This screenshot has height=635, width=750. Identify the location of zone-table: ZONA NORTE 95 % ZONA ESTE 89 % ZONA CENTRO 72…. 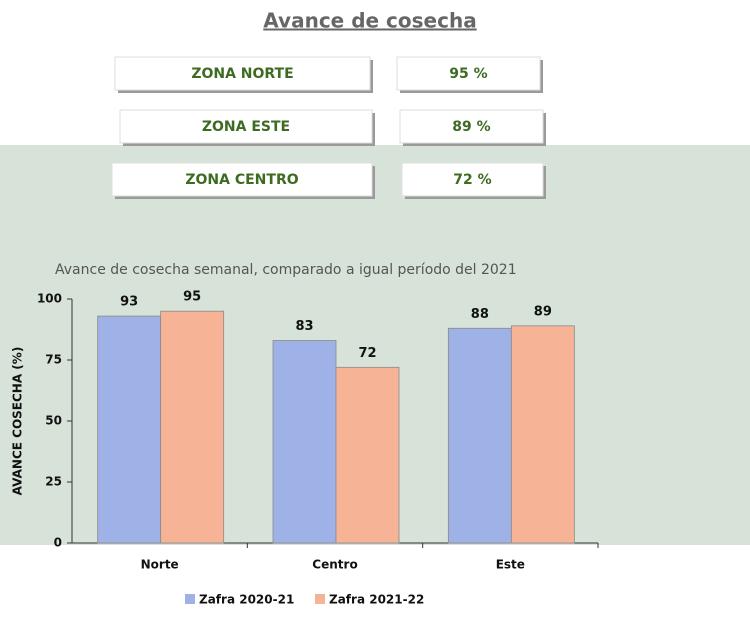
(328, 127).